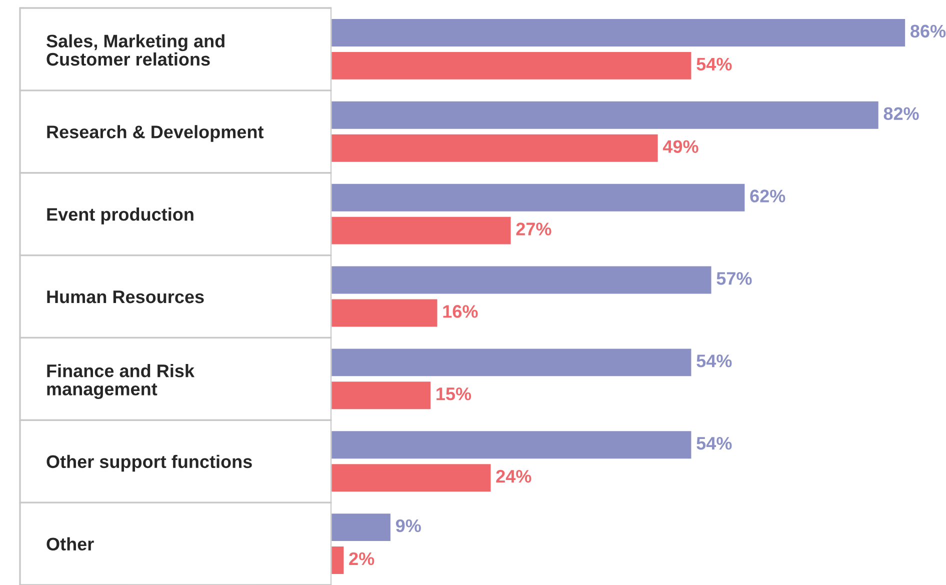 Image resolution: width=946 pixels, height=585 pixels. I want to click on data-label: 2%, so click(361, 559).